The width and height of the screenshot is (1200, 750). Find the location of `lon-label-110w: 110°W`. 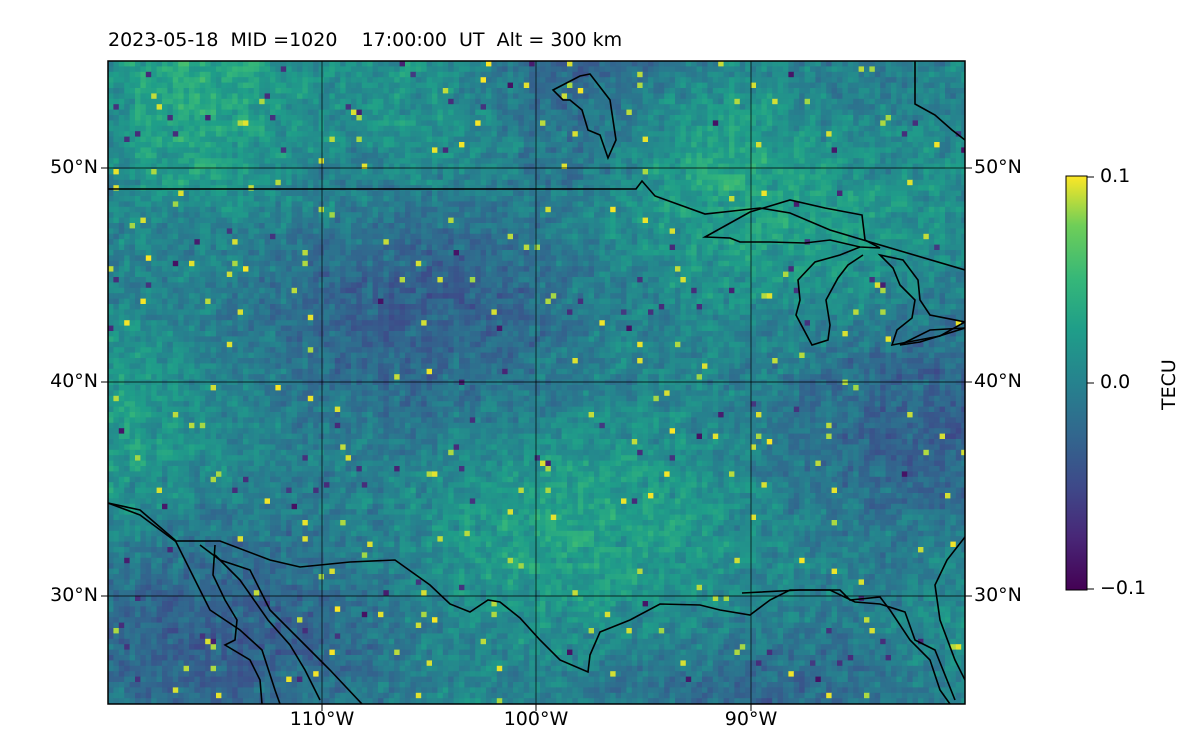

lon-label-110w: 110°W is located at coordinates (322, 719).